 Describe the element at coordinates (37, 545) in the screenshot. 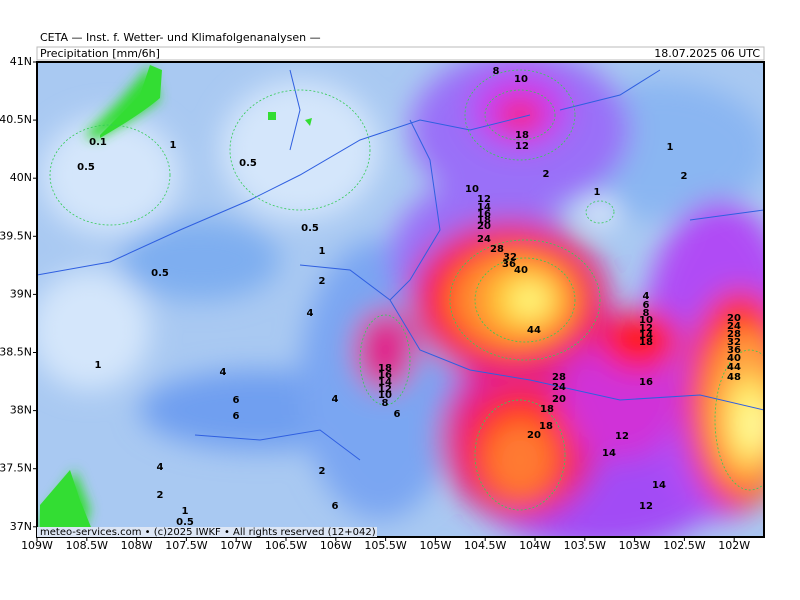

I see `lon-label: 109W` at that location.